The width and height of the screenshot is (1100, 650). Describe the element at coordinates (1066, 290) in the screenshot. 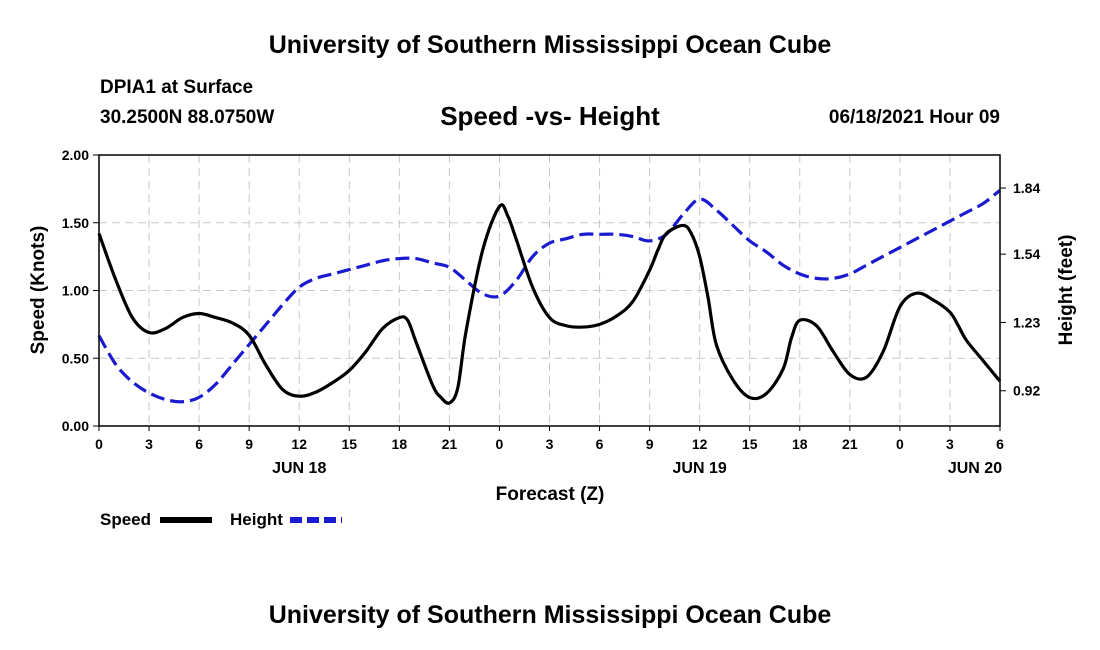

I see `y2-axis-label: Height (feet)` at that location.